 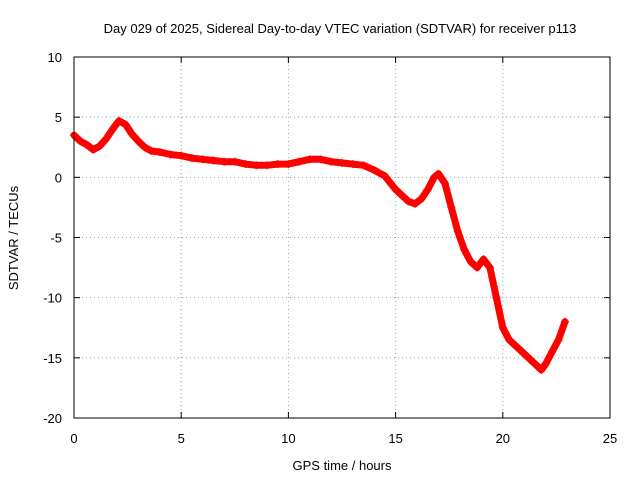 I want to click on x-tick-label: 10, so click(x=288, y=438).